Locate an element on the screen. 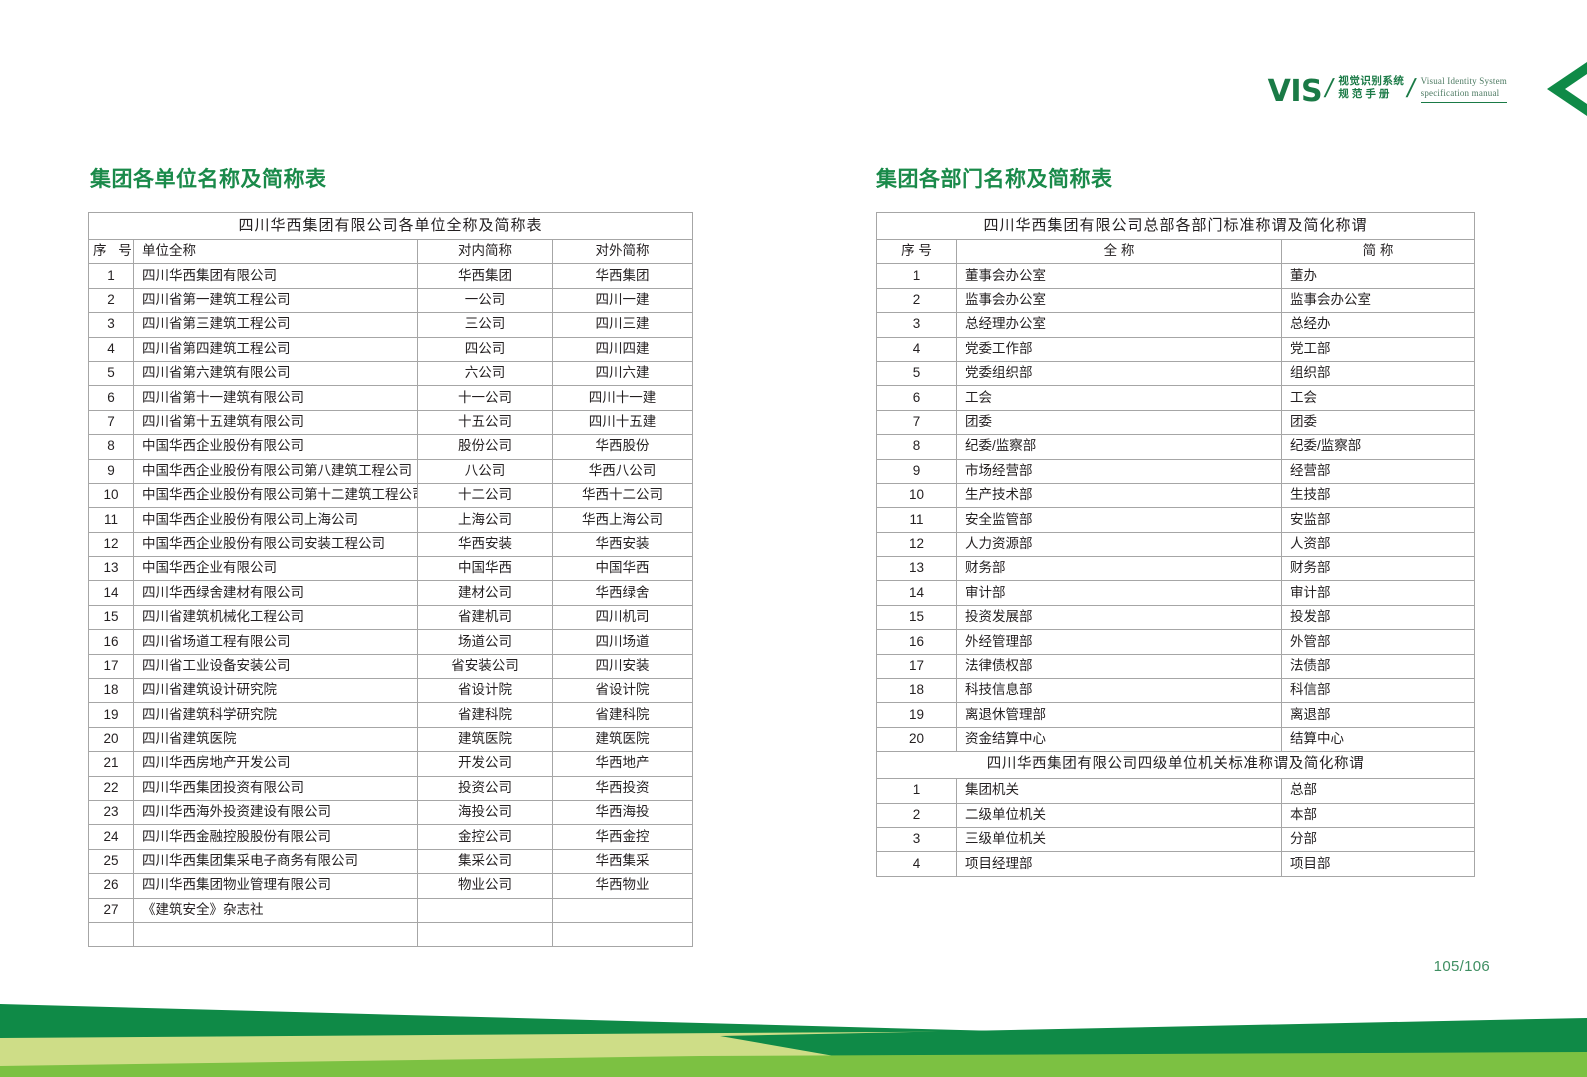  table-row: 2 监事会办公室 监事会办公室 is located at coordinates (1175, 300).